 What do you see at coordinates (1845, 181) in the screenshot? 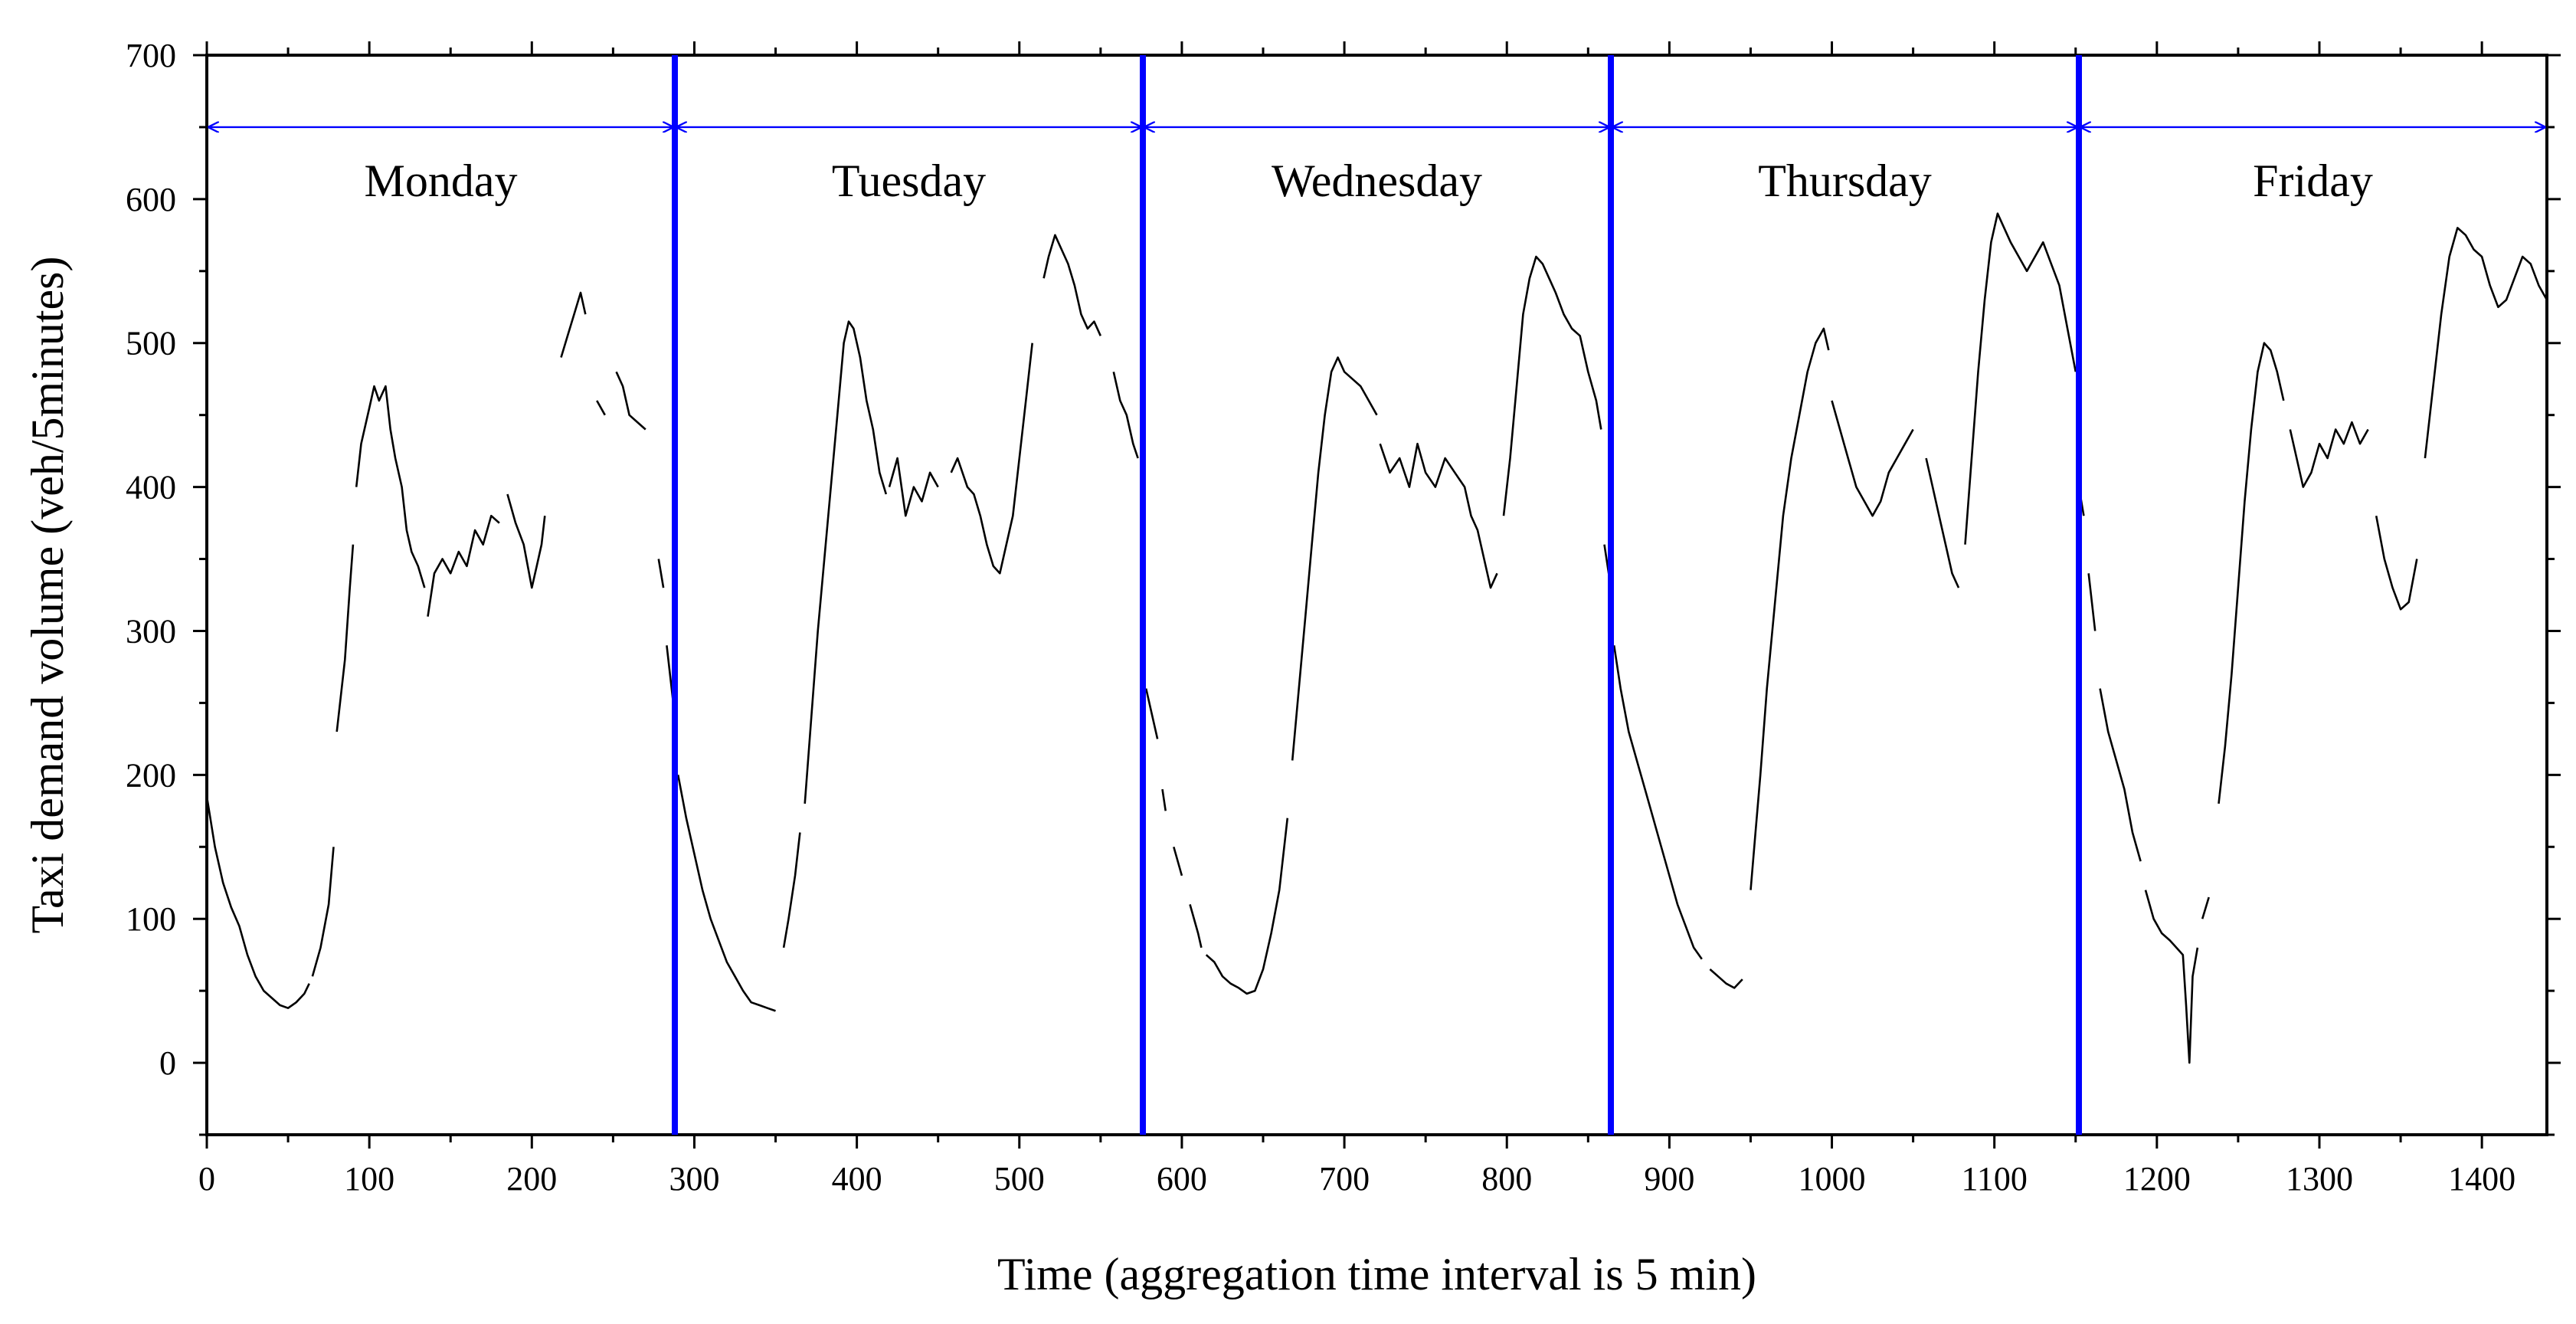
I see `day-label: Thursday` at bounding box center [1845, 181].